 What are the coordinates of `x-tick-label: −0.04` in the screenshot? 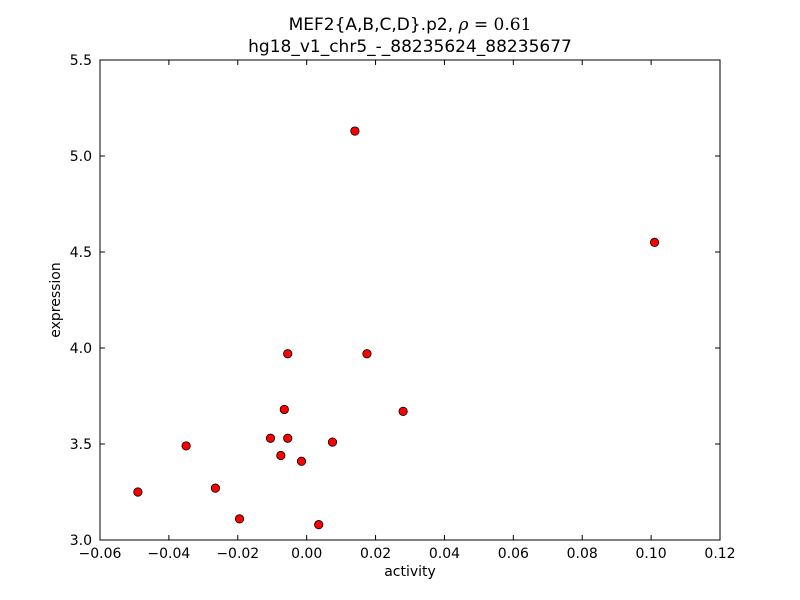 It's located at (168, 554).